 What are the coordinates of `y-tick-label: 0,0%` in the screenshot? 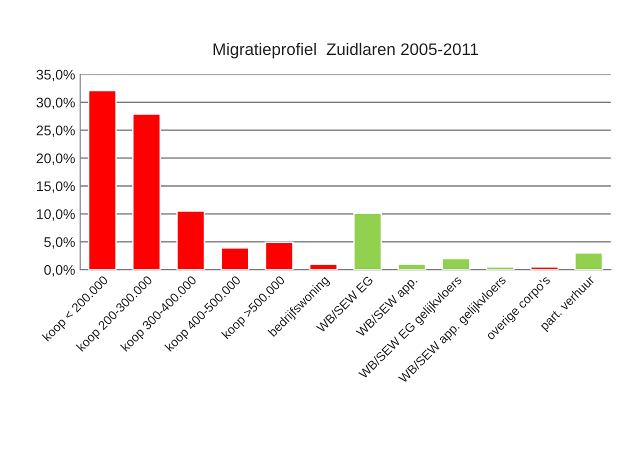 It's located at (59, 271).